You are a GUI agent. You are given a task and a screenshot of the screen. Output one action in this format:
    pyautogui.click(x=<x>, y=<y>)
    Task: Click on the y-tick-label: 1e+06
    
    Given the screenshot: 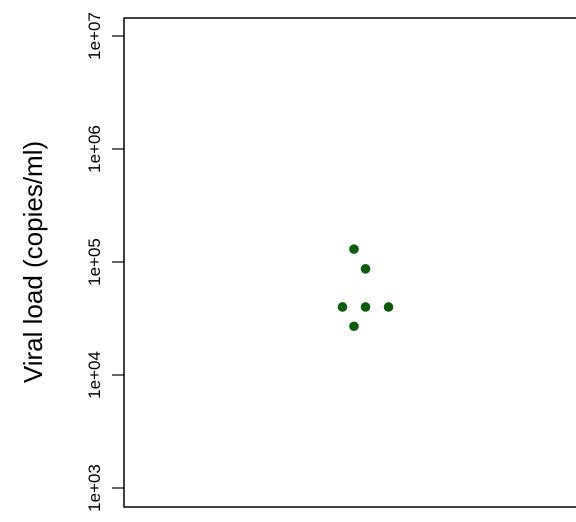 What is the action you would take?
    pyautogui.click(x=94, y=149)
    